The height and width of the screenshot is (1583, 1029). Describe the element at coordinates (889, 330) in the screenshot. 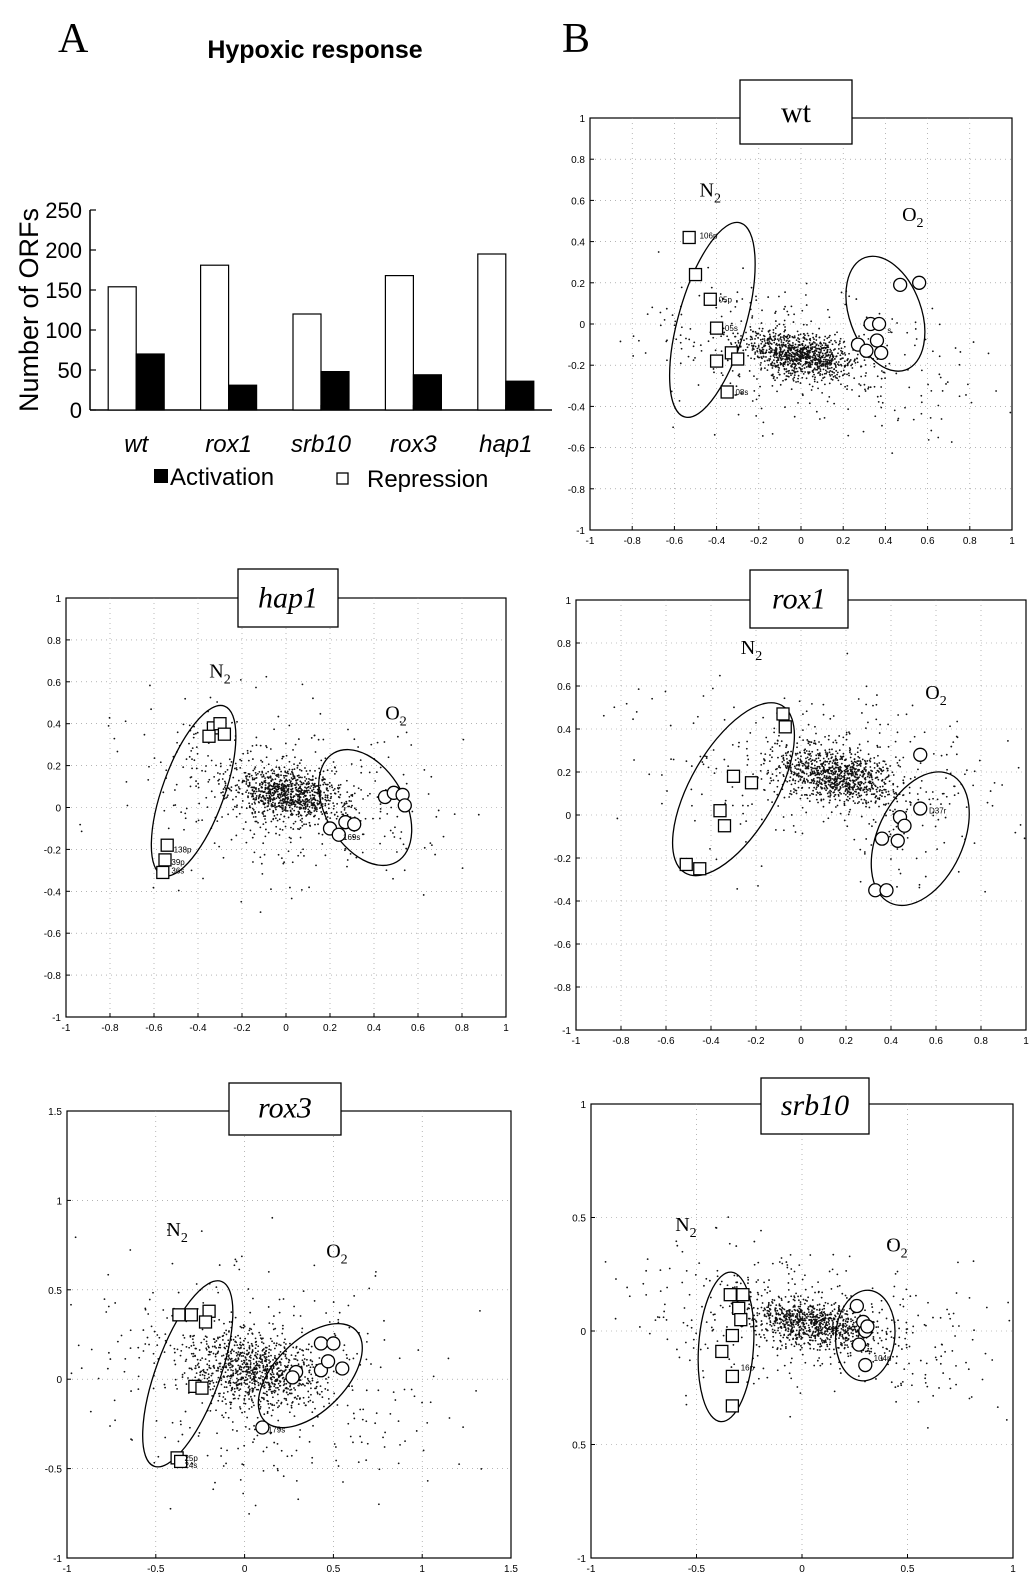

I see `gene-point-label: s` at that location.